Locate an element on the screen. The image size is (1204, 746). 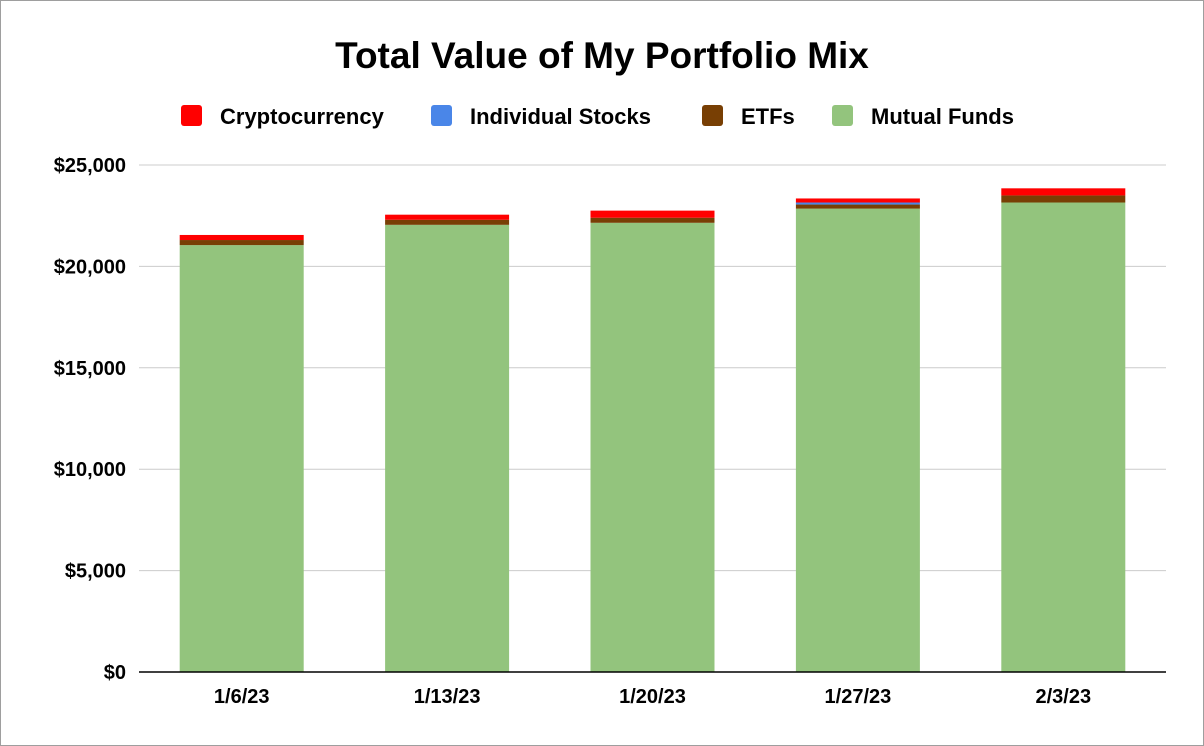
legend-label-cryptocurrency: Cryptocurrency is located at coordinates (302, 116).